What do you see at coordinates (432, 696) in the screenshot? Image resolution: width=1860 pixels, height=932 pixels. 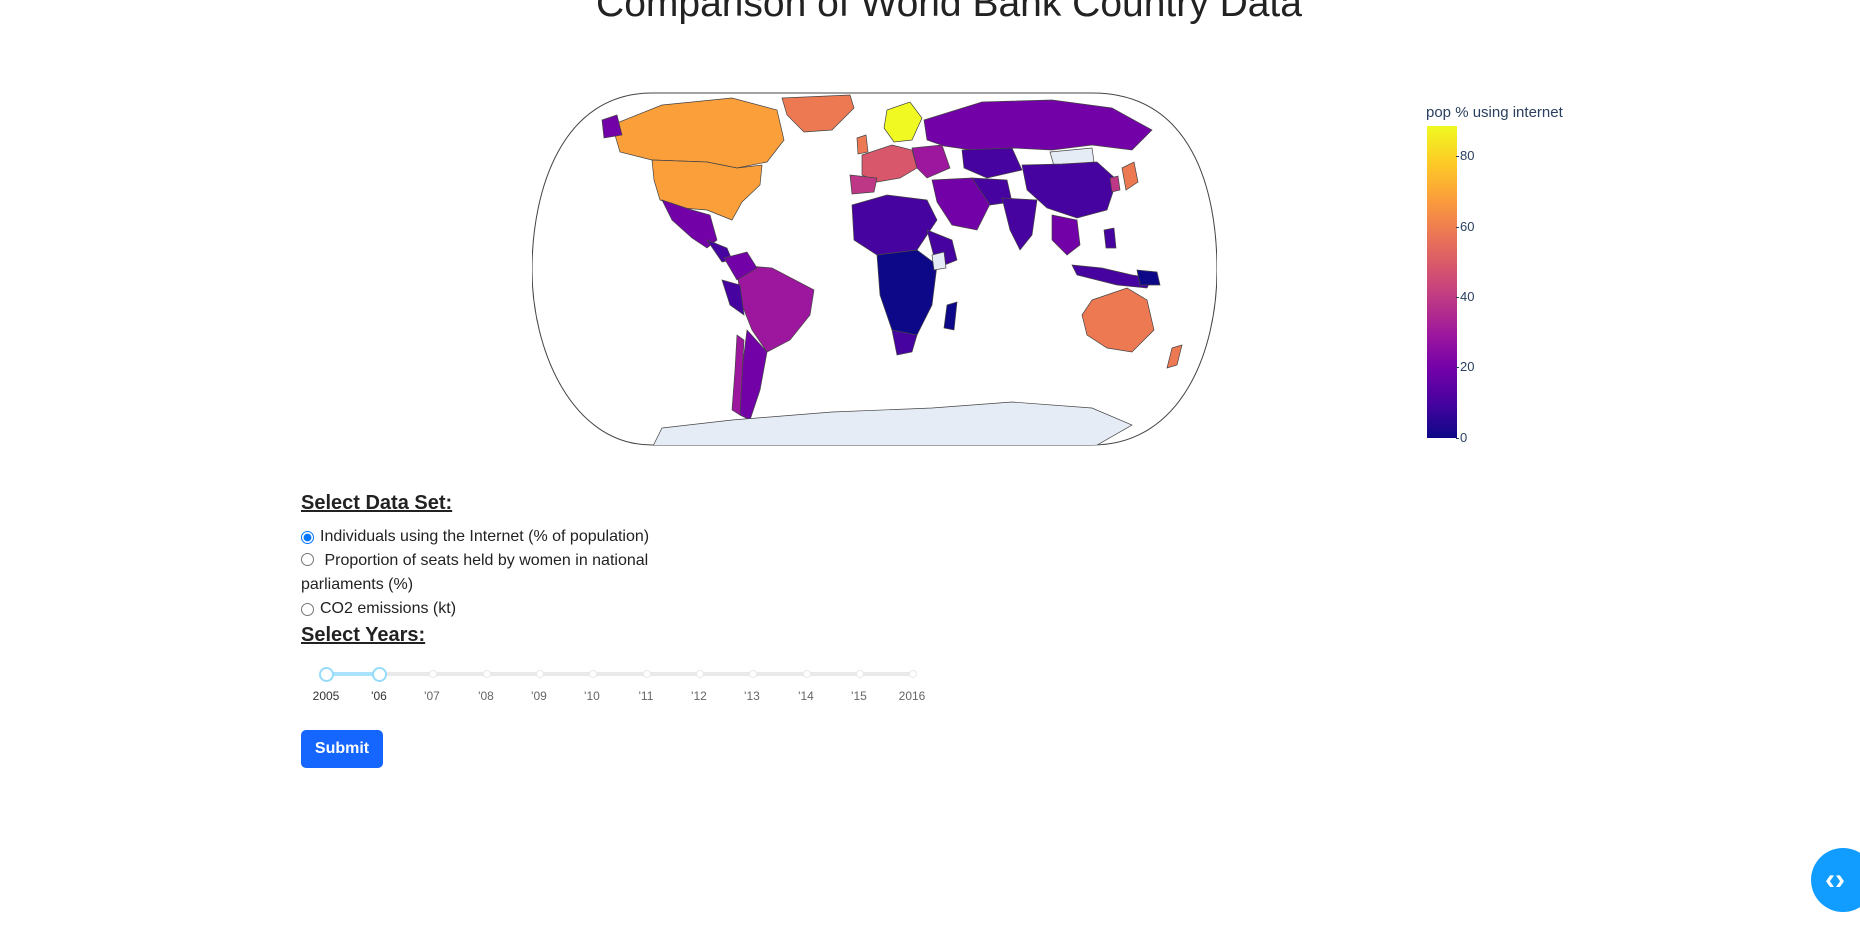 I see `slider-mark-07: '07` at bounding box center [432, 696].